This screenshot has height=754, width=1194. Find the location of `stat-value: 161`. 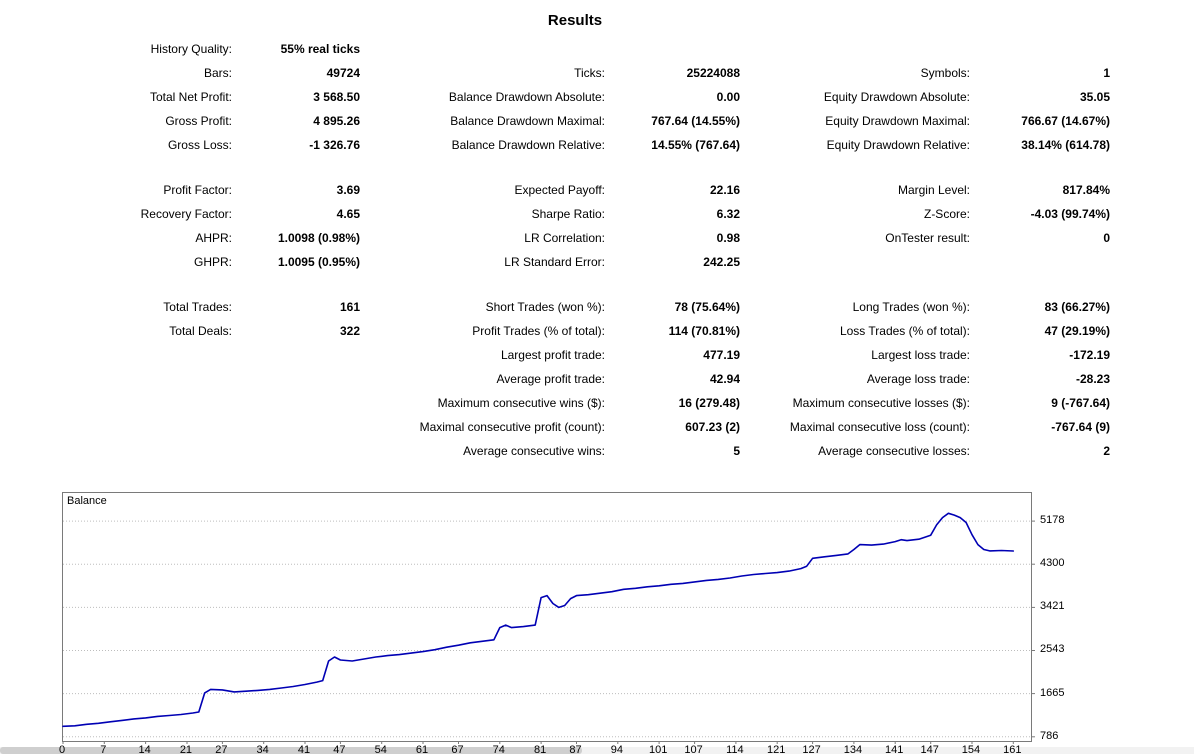

stat-value: 161 is located at coordinates (349, 307).